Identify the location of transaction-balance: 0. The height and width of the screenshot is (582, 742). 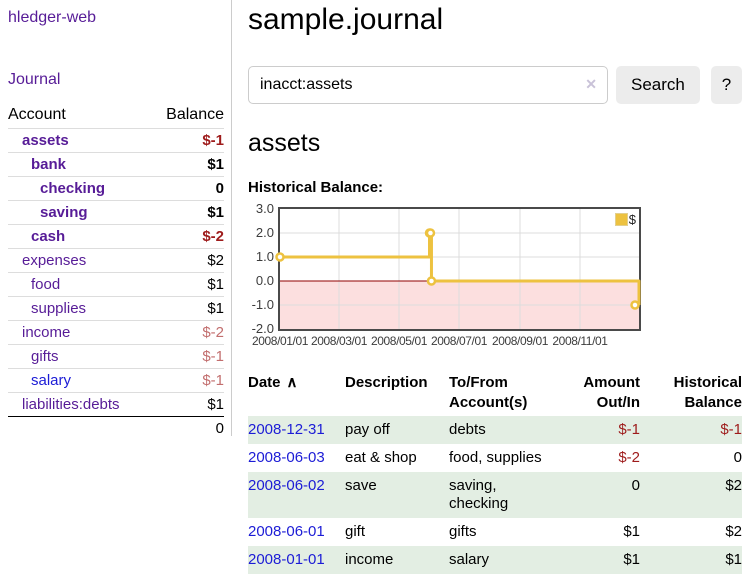
(737, 457).